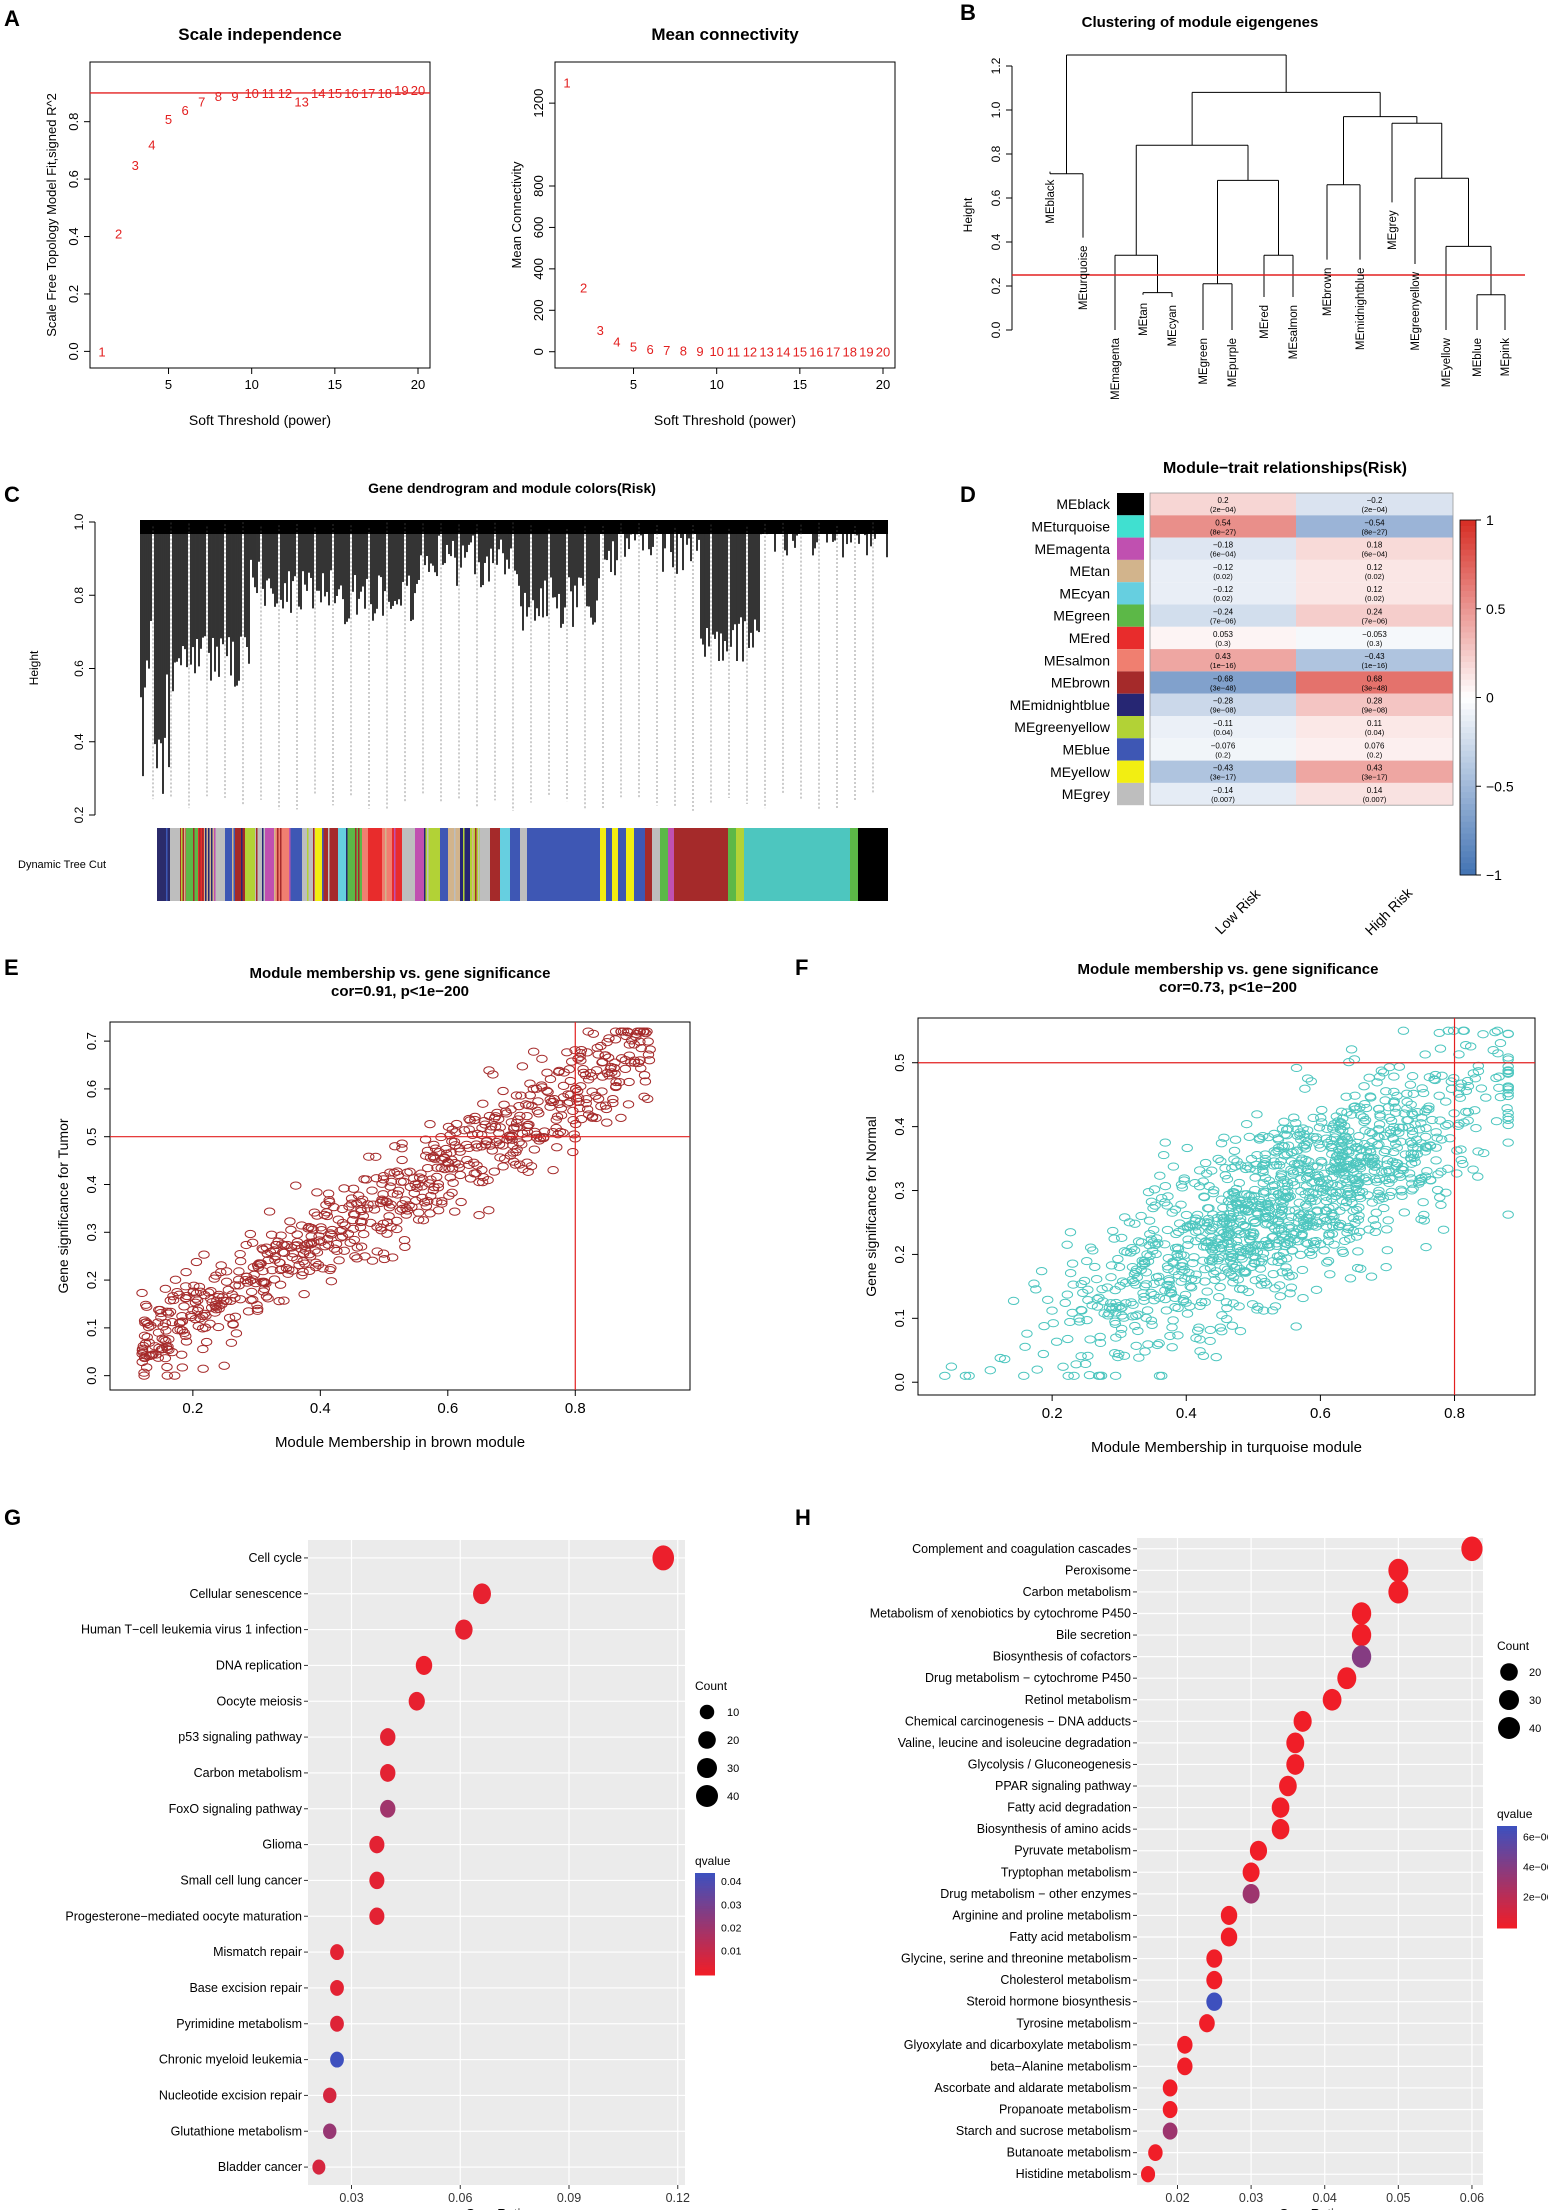 The width and height of the screenshot is (1548, 2210). I want to click on y-tick-label: 0.2, so click(73, 294).